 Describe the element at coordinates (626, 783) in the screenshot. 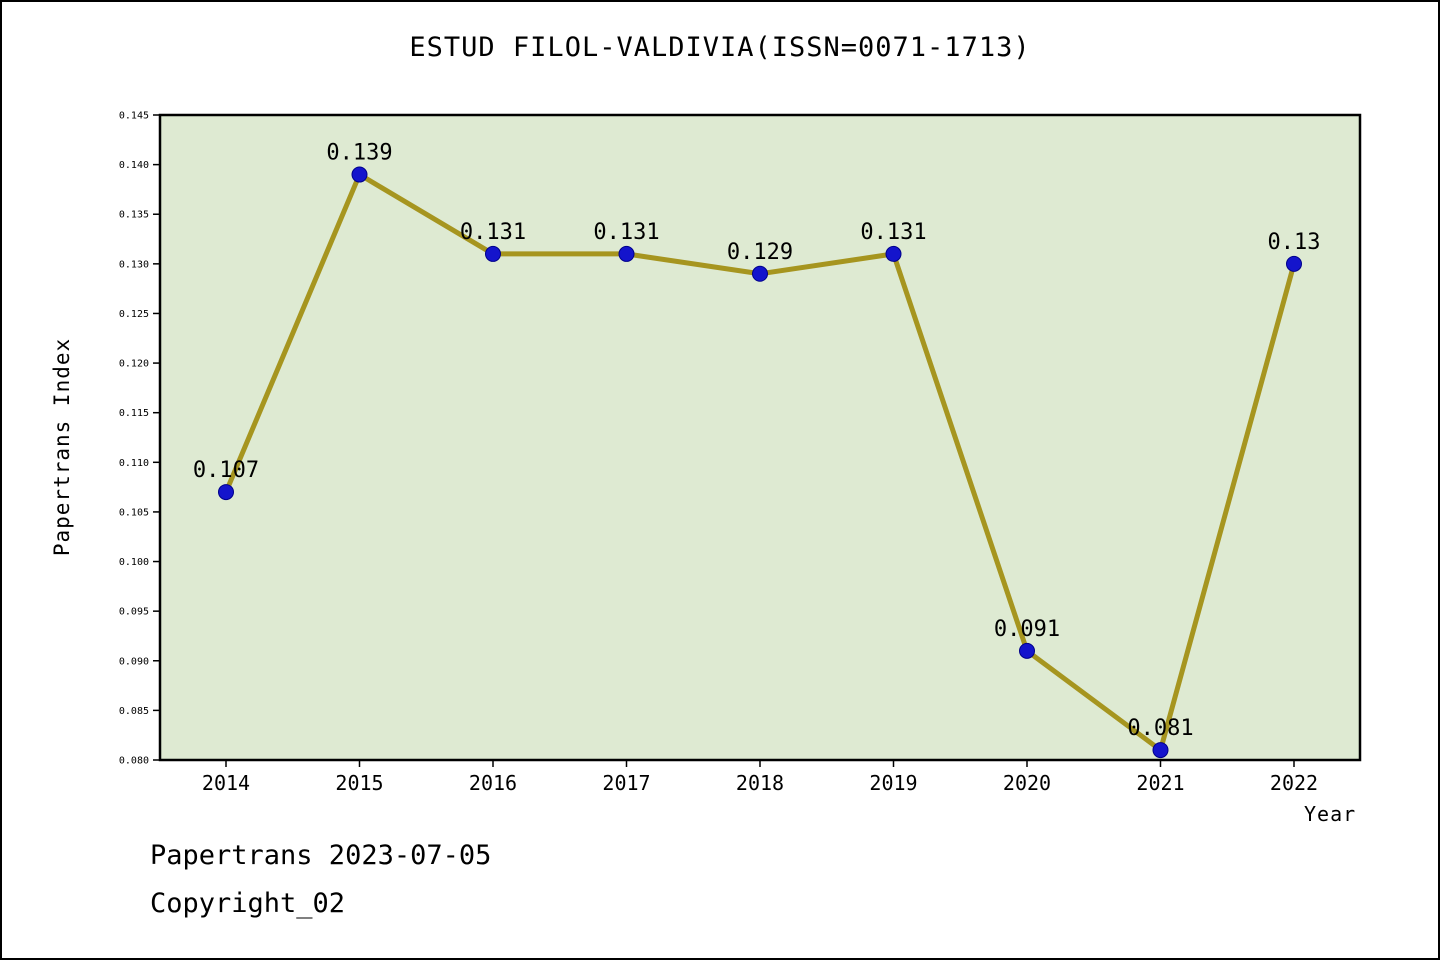

I see `svg-text: 2017` at that location.